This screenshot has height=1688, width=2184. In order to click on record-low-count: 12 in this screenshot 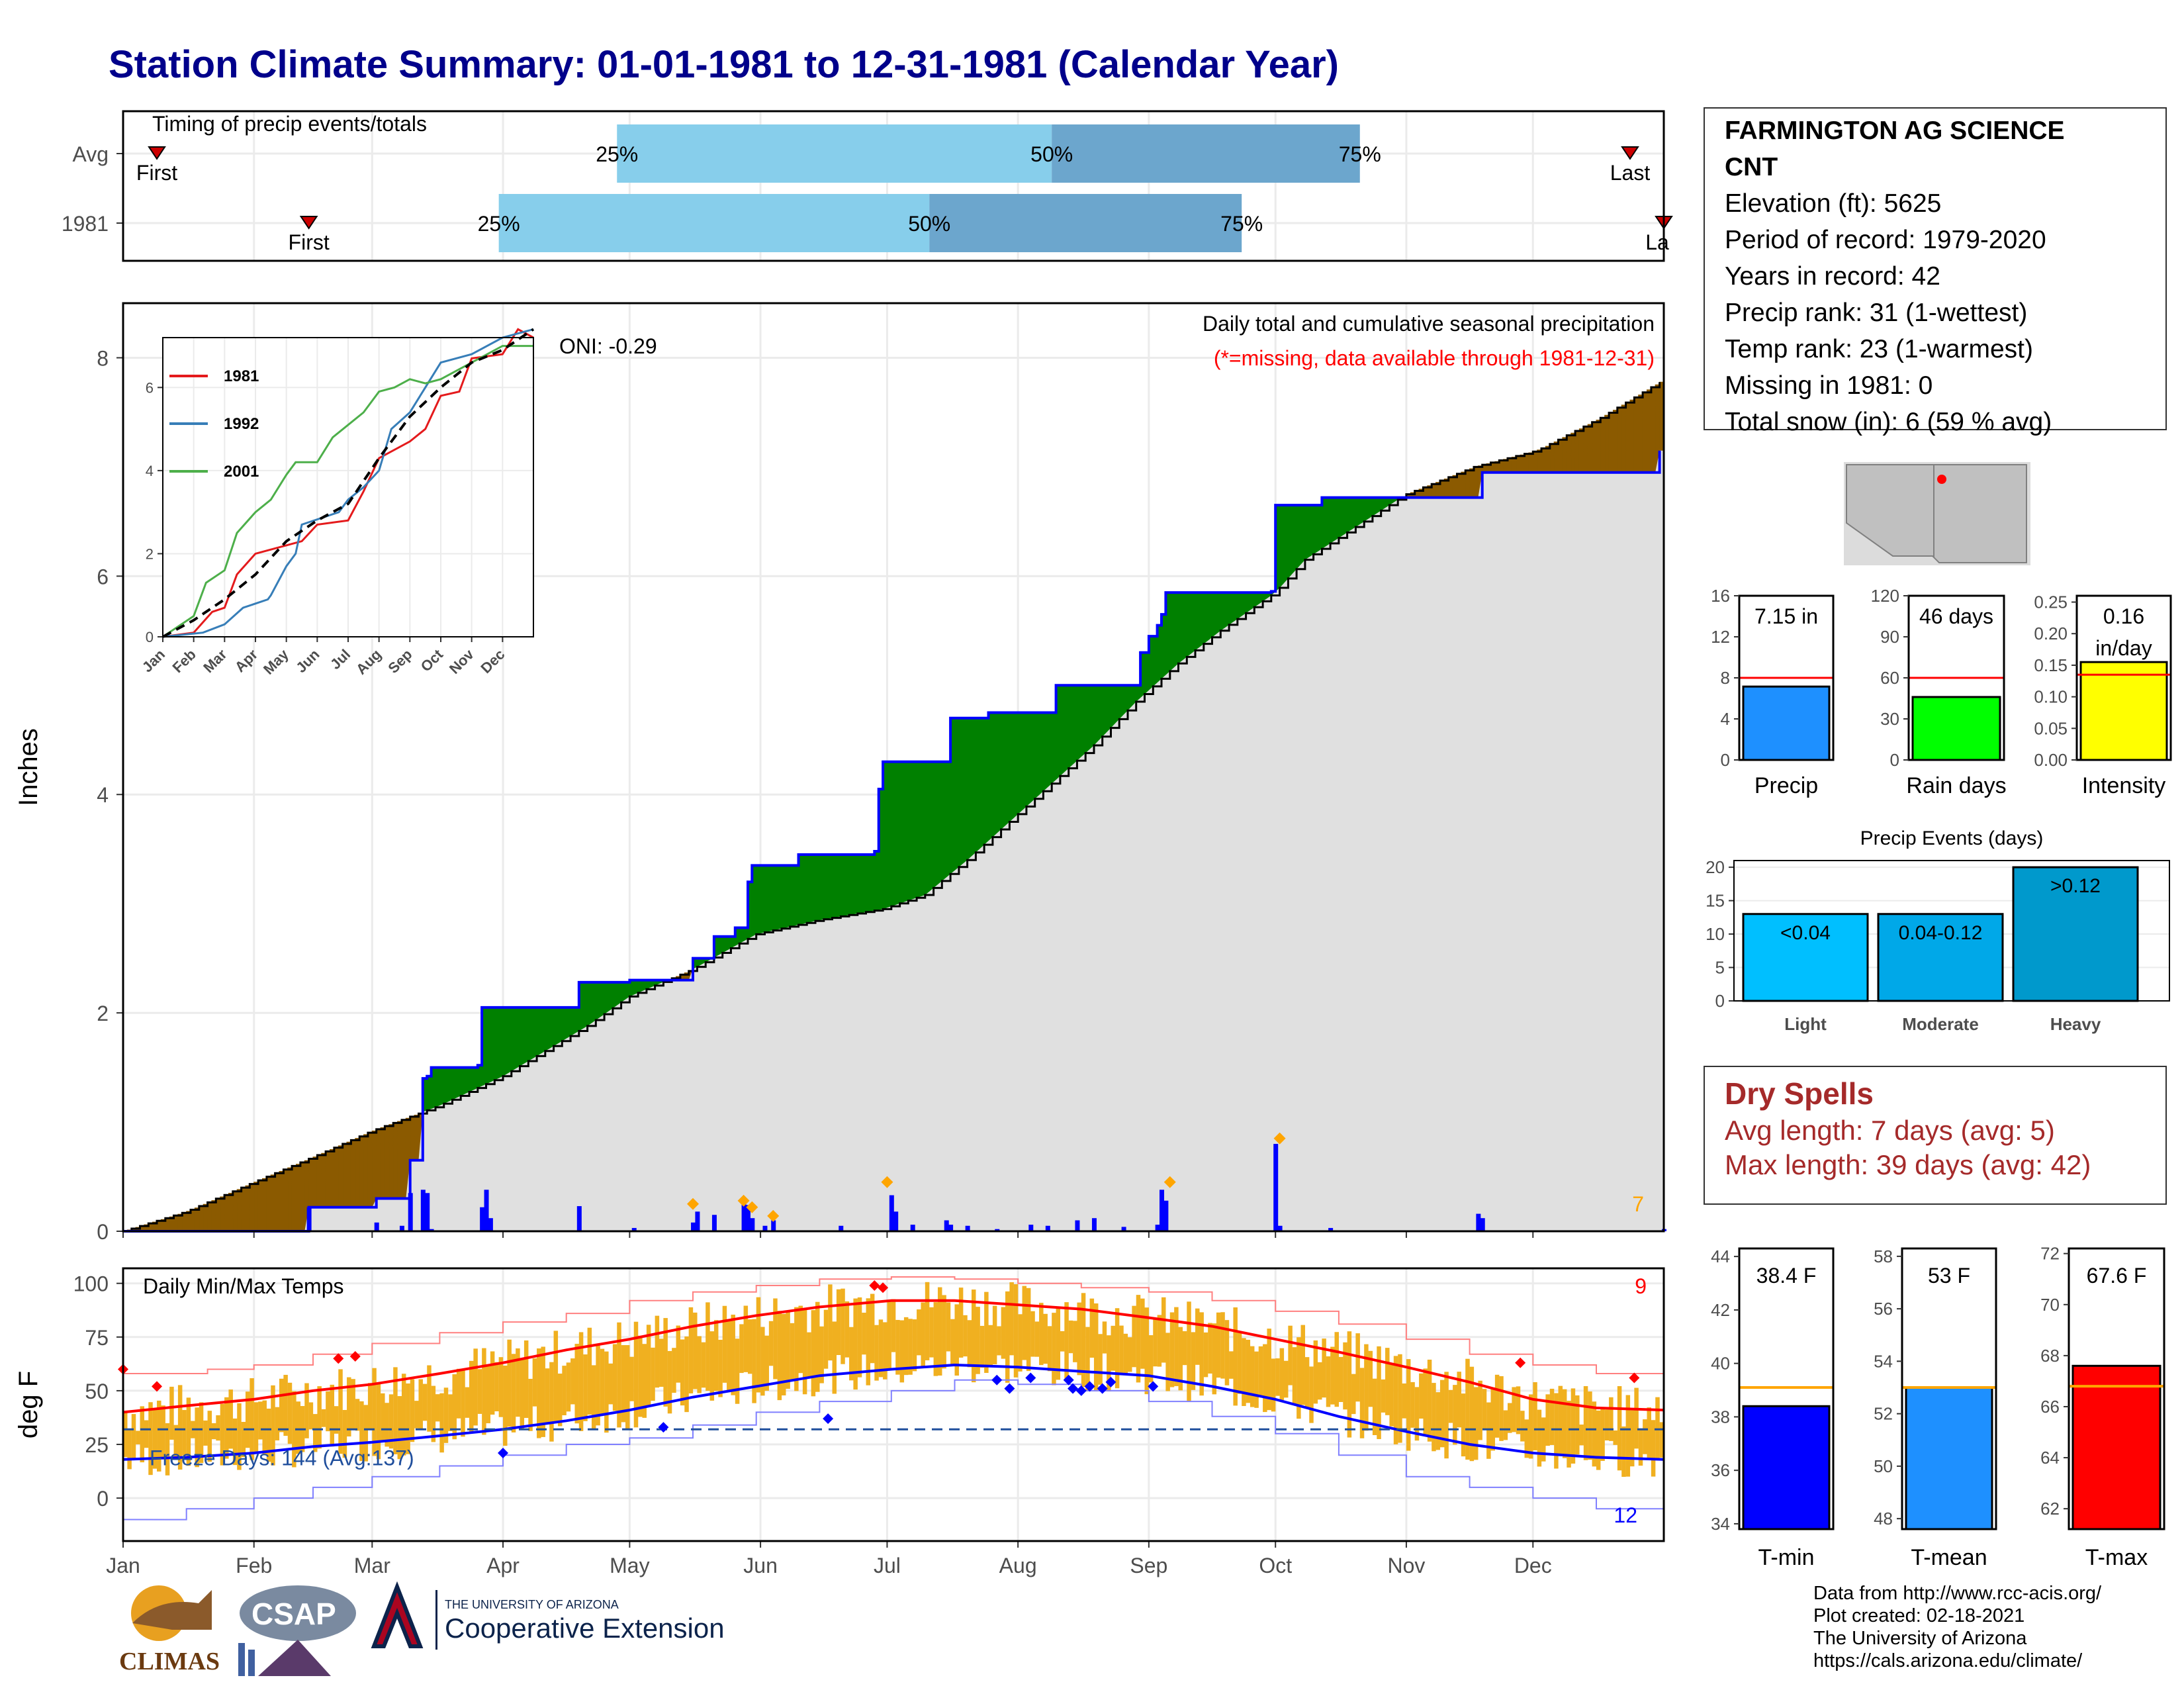, I will do `click(1625, 1515)`.